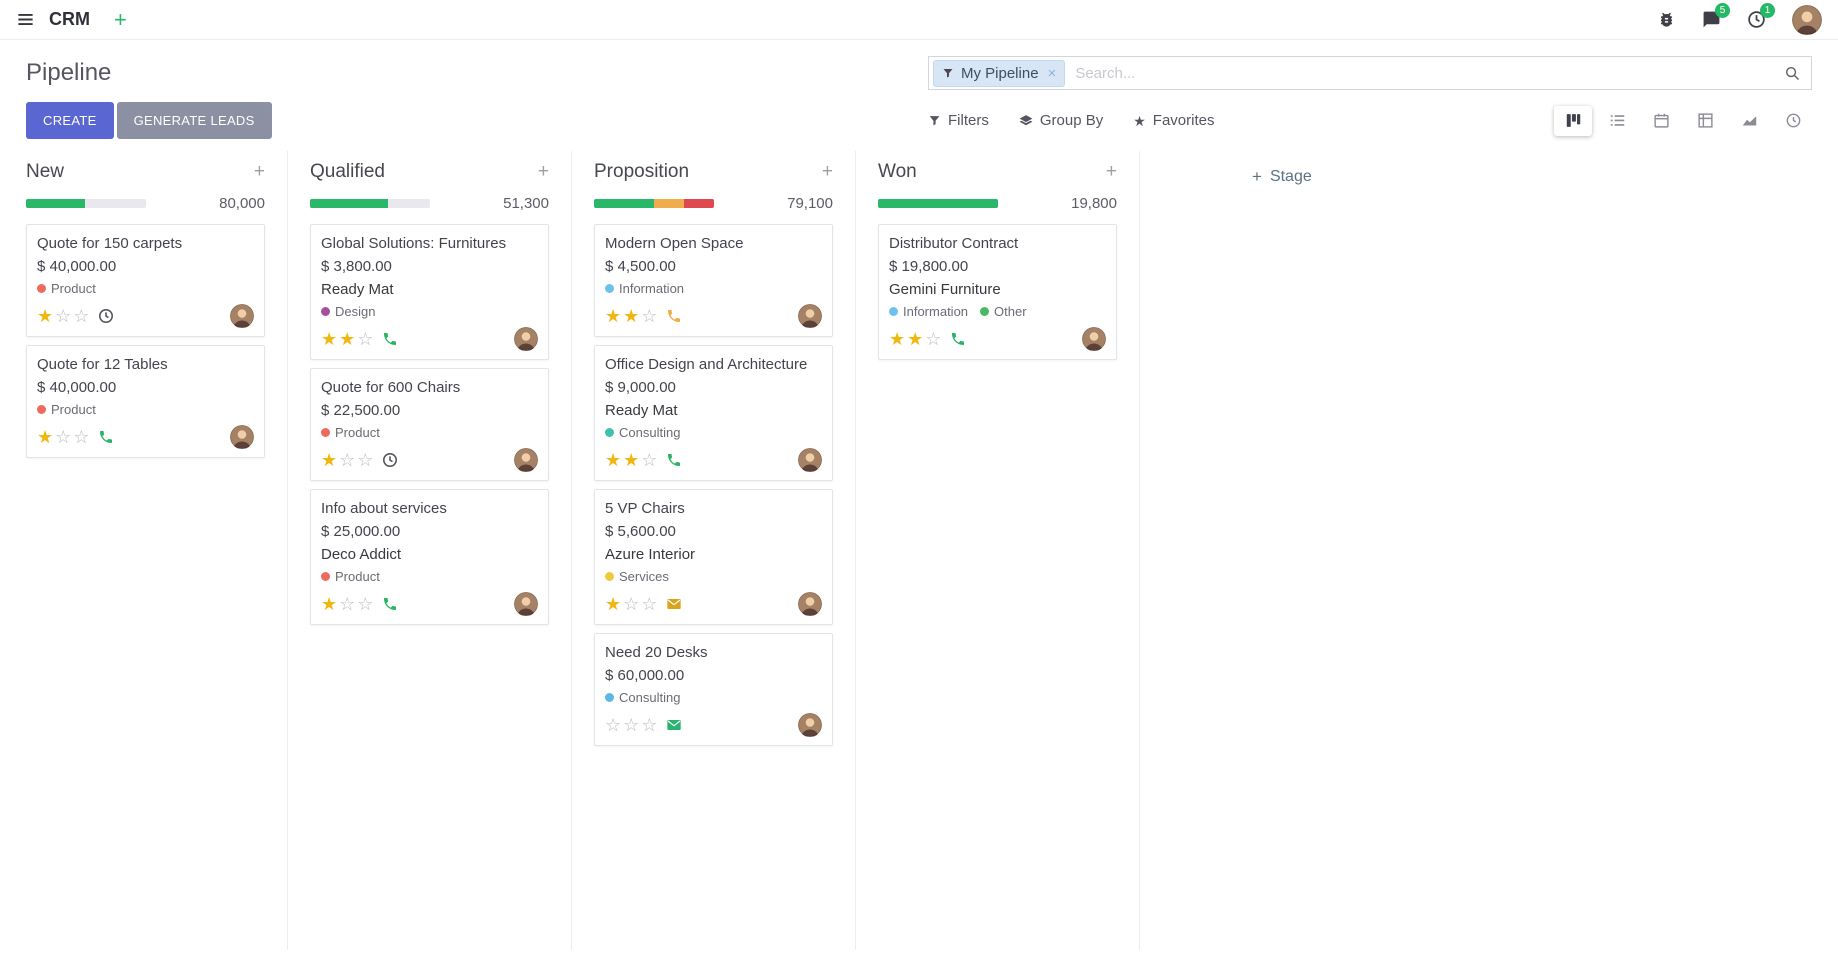  What do you see at coordinates (350, 432) in the screenshot?
I see `tag: Product` at bounding box center [350, 432].